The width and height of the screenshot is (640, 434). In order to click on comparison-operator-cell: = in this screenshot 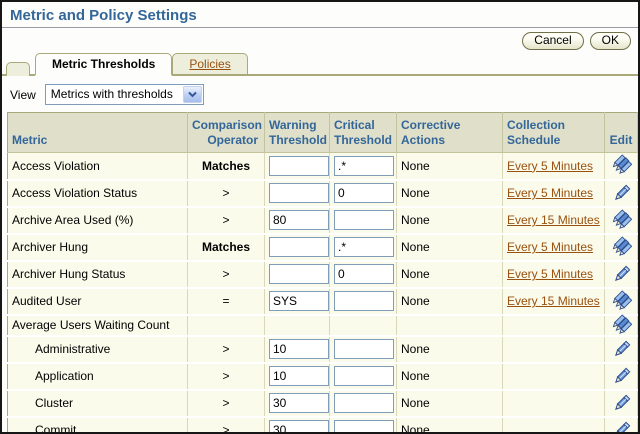, I will do `click(226, 301)`.